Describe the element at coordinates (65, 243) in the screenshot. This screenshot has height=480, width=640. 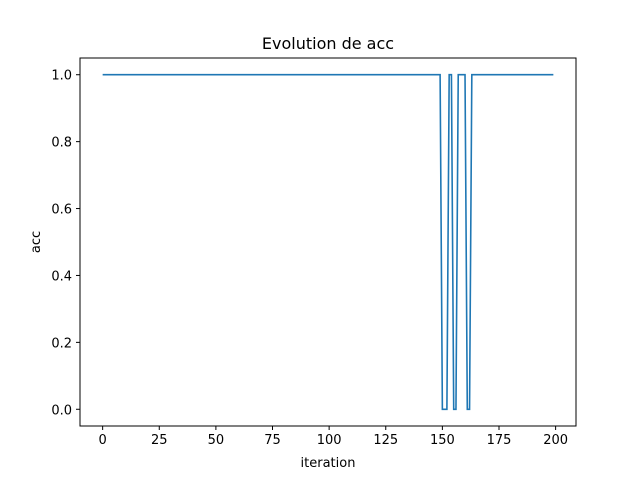
I see `y-axis: 0.0 0.2 0.4 0.6 0.8 1.0` at that location.